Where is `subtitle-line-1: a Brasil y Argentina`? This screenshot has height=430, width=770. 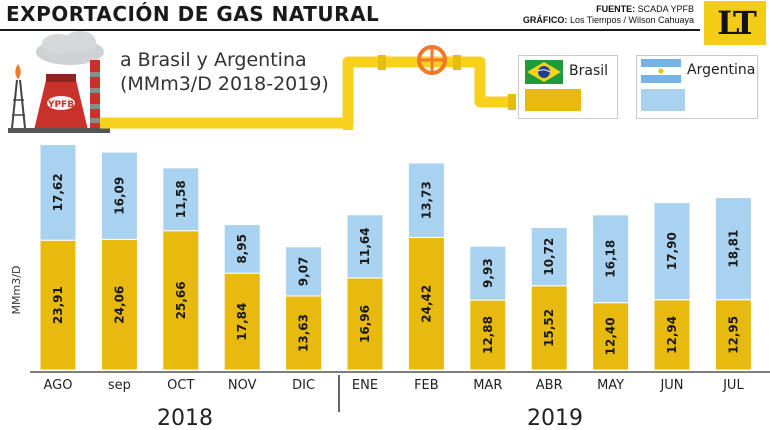
subtitle-line-1: a Brasil y Argentina is located at coordinates (213, 60).